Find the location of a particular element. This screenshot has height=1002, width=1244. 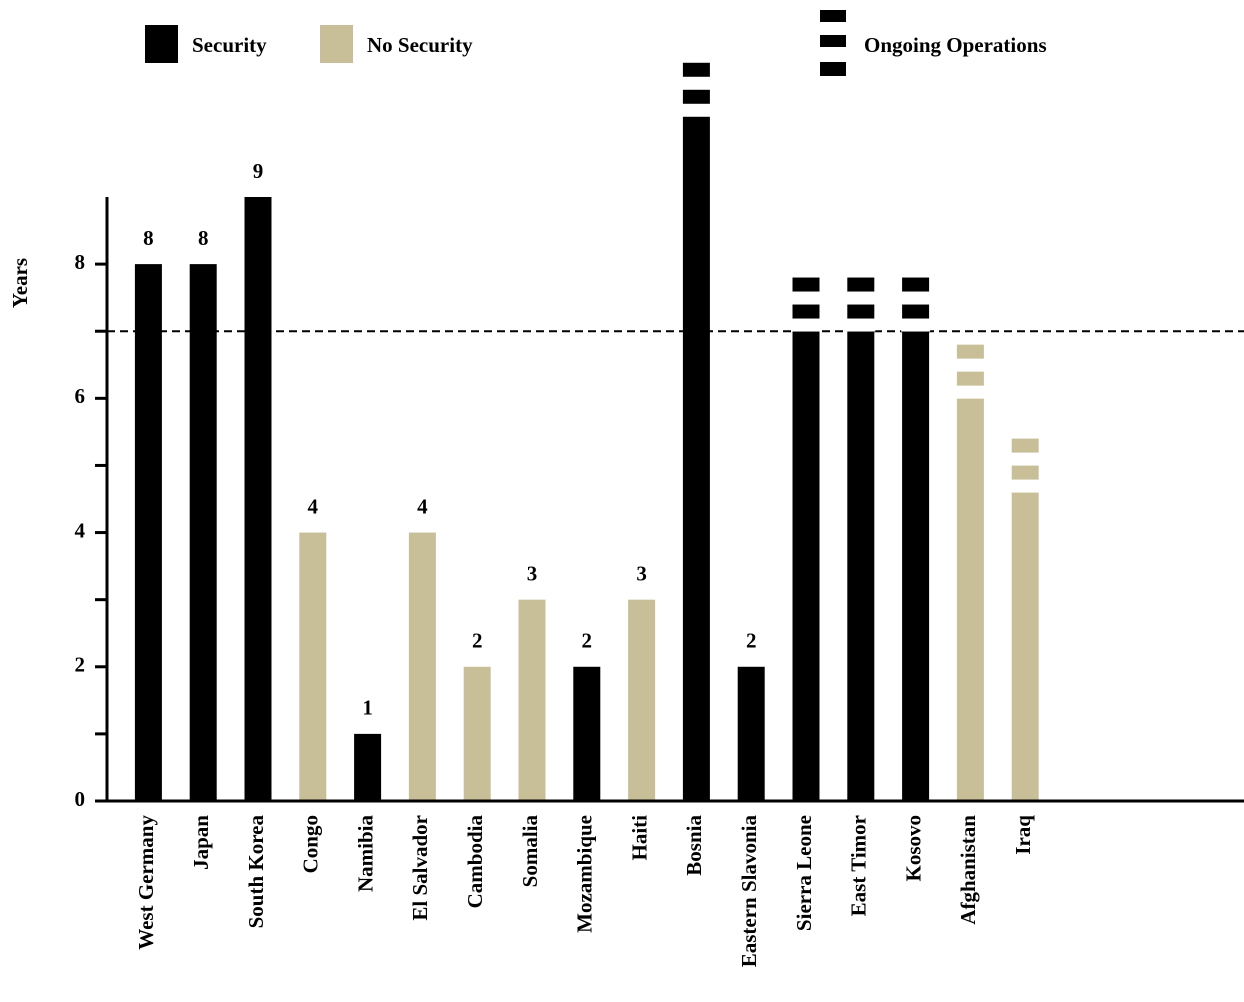

legend-label: Security is located at coordinates (229, 45).